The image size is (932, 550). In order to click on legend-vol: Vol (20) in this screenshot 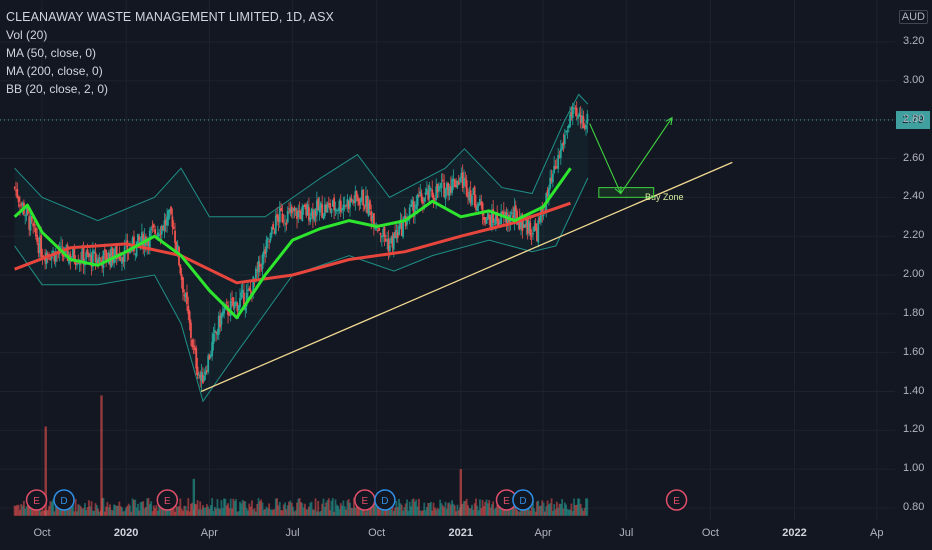, I will do `click(27, 35)`.